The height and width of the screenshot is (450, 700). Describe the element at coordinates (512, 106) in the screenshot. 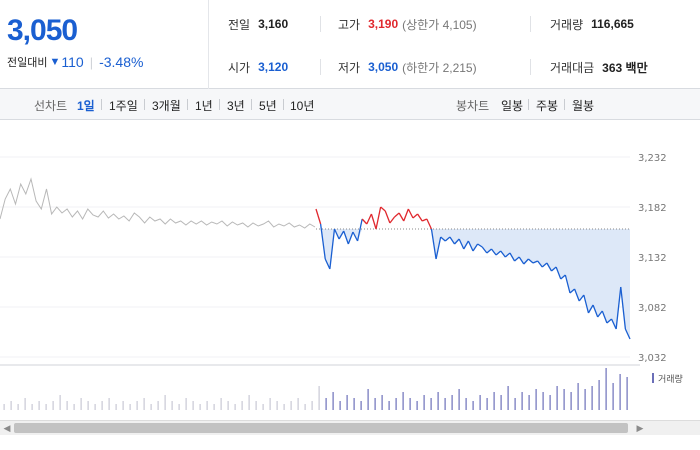

I see `candle-daily: 일봉` at that location.